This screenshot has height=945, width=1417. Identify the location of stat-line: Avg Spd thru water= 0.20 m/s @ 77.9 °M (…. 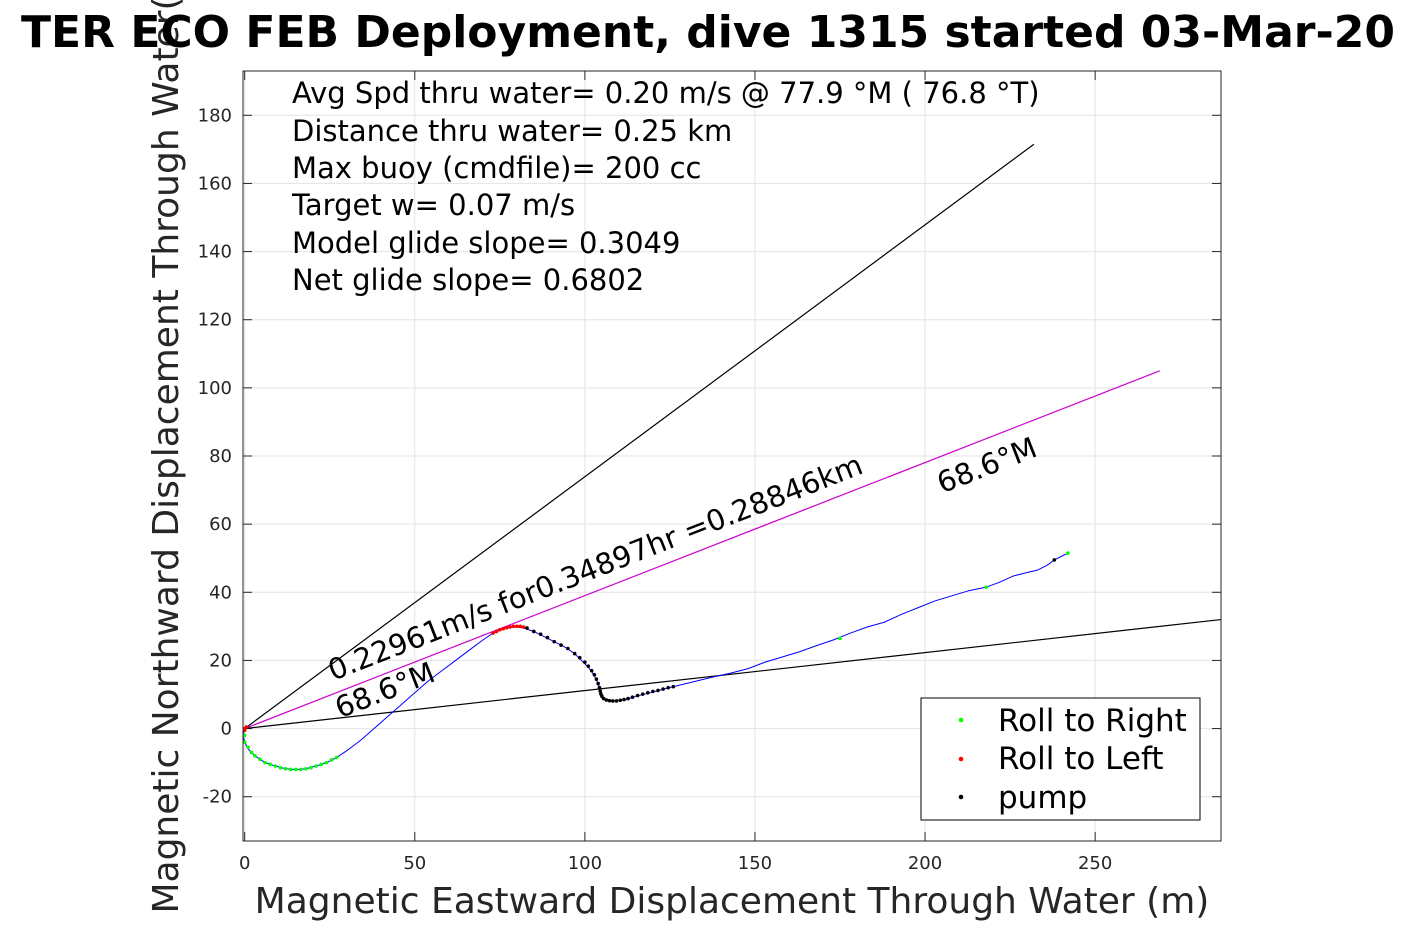
(666, 93).